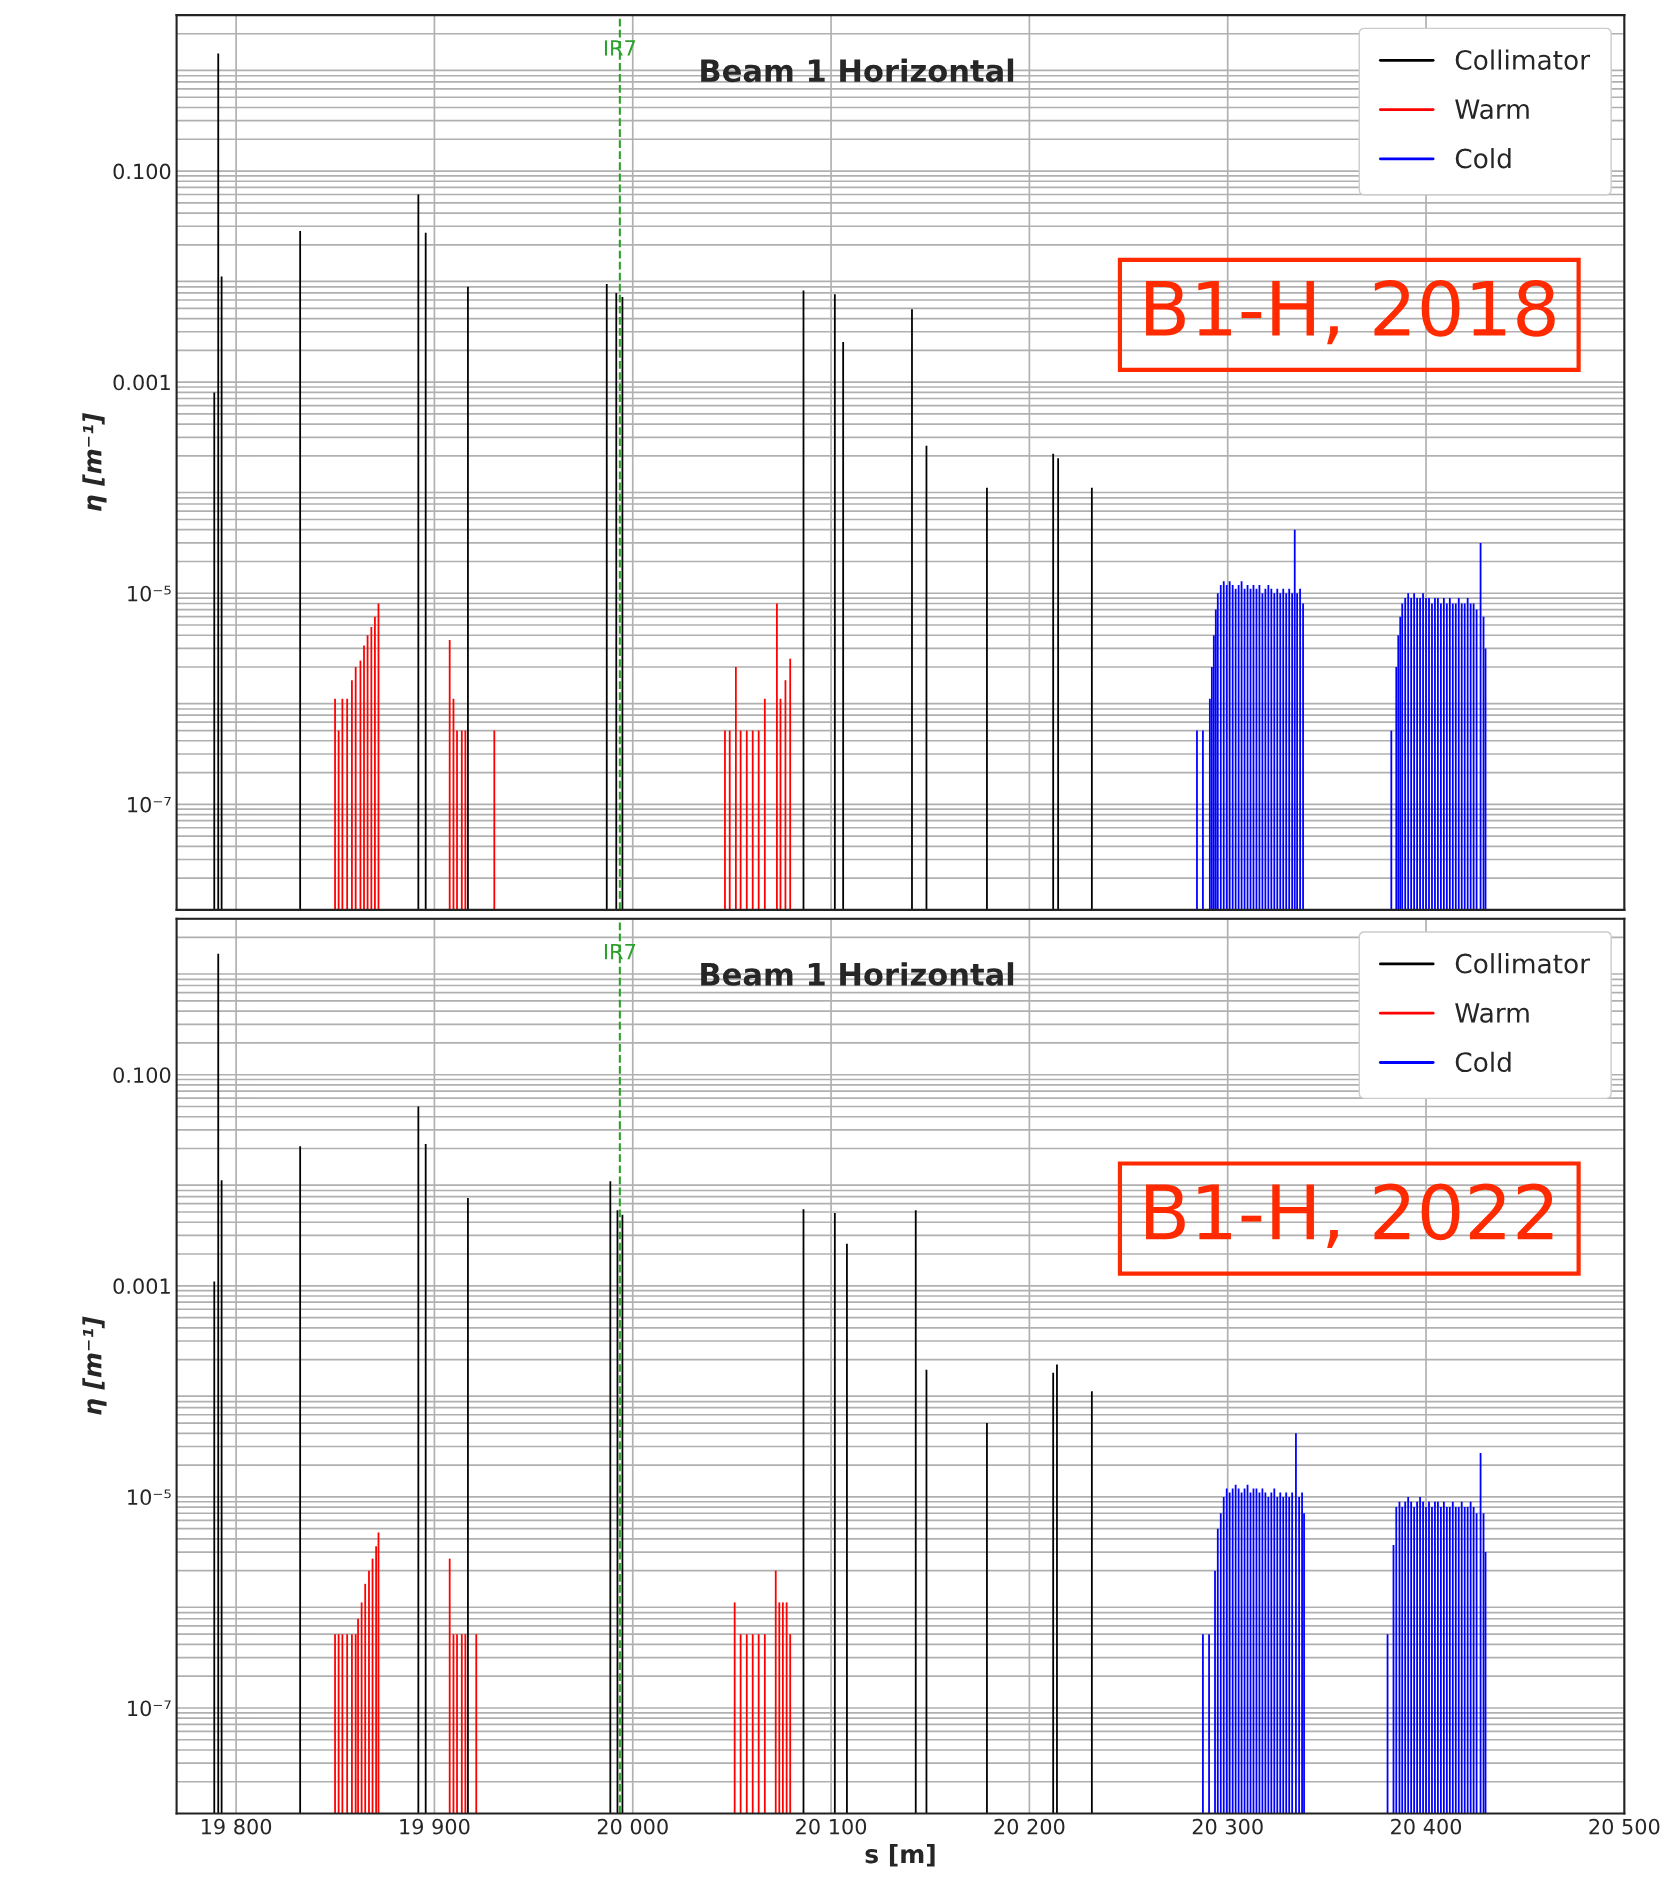 This screenshot has width=1666, height=1895. Describe the element at coordinates (632, 1826) in the screenshot. I see `x-tick-label: 20 000` at that location.